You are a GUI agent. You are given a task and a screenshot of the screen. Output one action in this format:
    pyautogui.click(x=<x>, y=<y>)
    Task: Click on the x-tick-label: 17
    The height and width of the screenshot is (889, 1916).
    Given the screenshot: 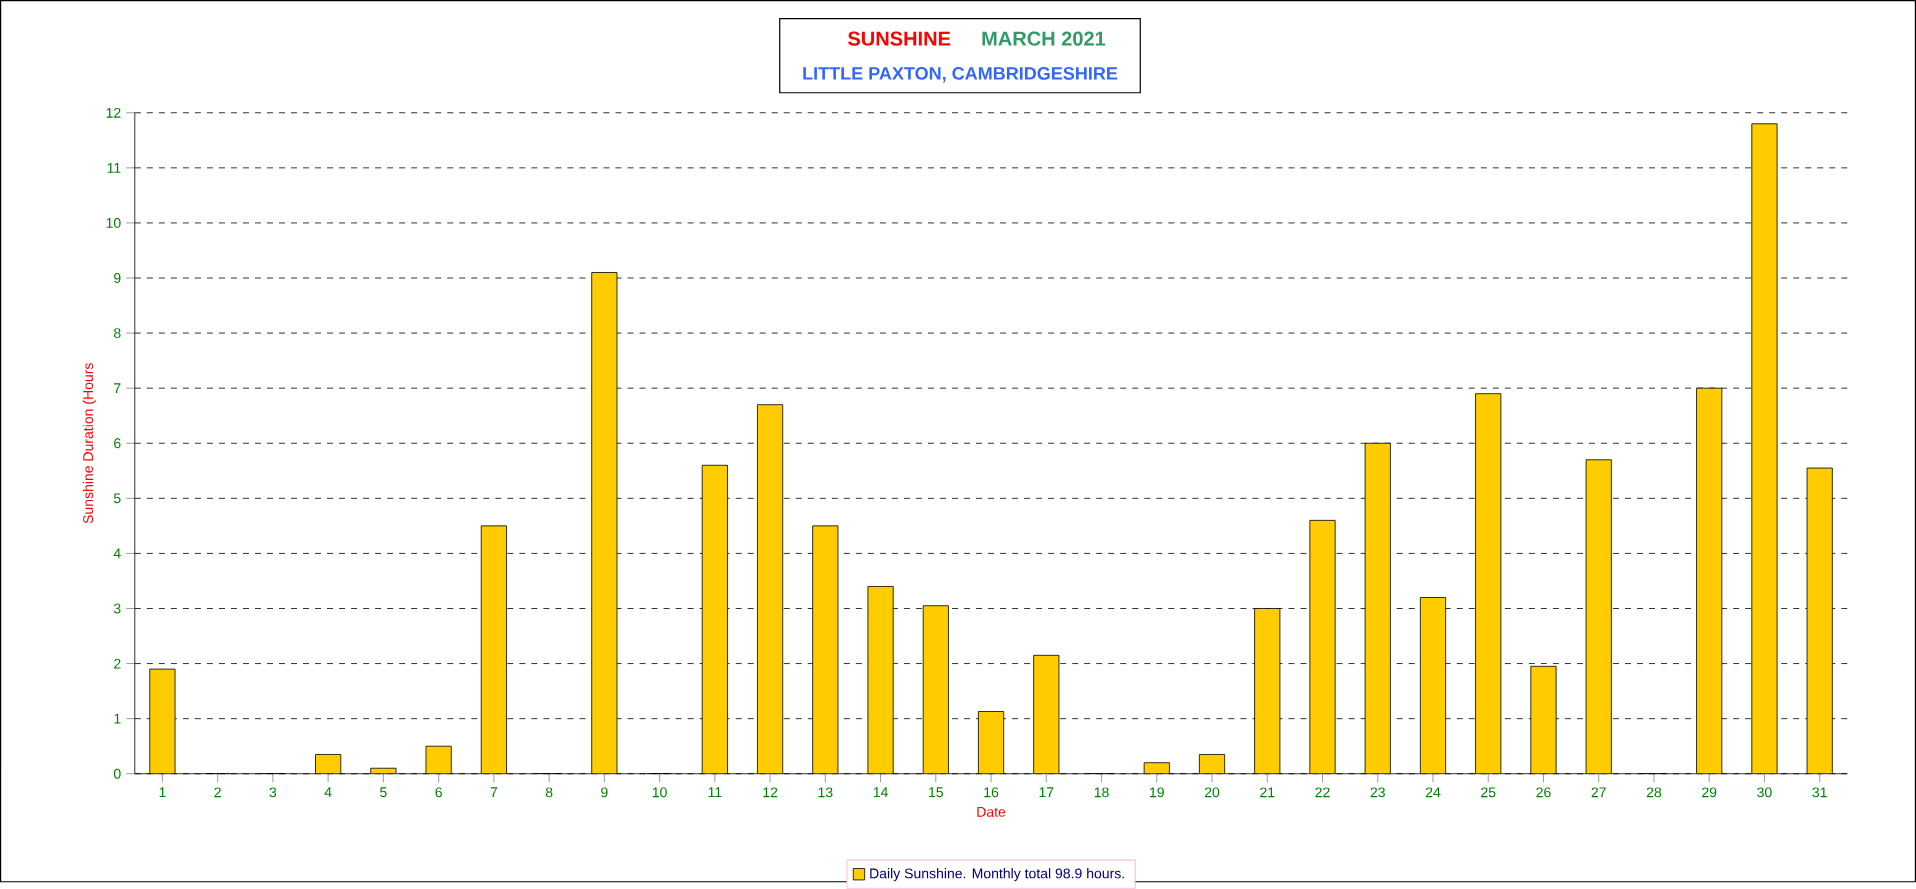 What is the action you would take?
    pyautogui.click(x=1046, y=792)
    